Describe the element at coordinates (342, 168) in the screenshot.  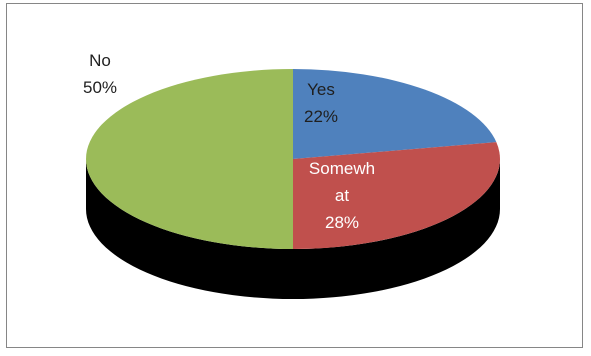
I see `data-label-somewhat-line: Somewh` at that location.